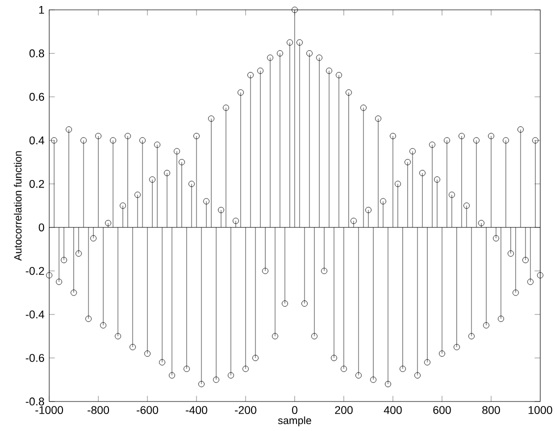 Image resolution: width=557 pixels, height=431 pixels. I want to click on x-tick-label: 600, so click(442, 410).